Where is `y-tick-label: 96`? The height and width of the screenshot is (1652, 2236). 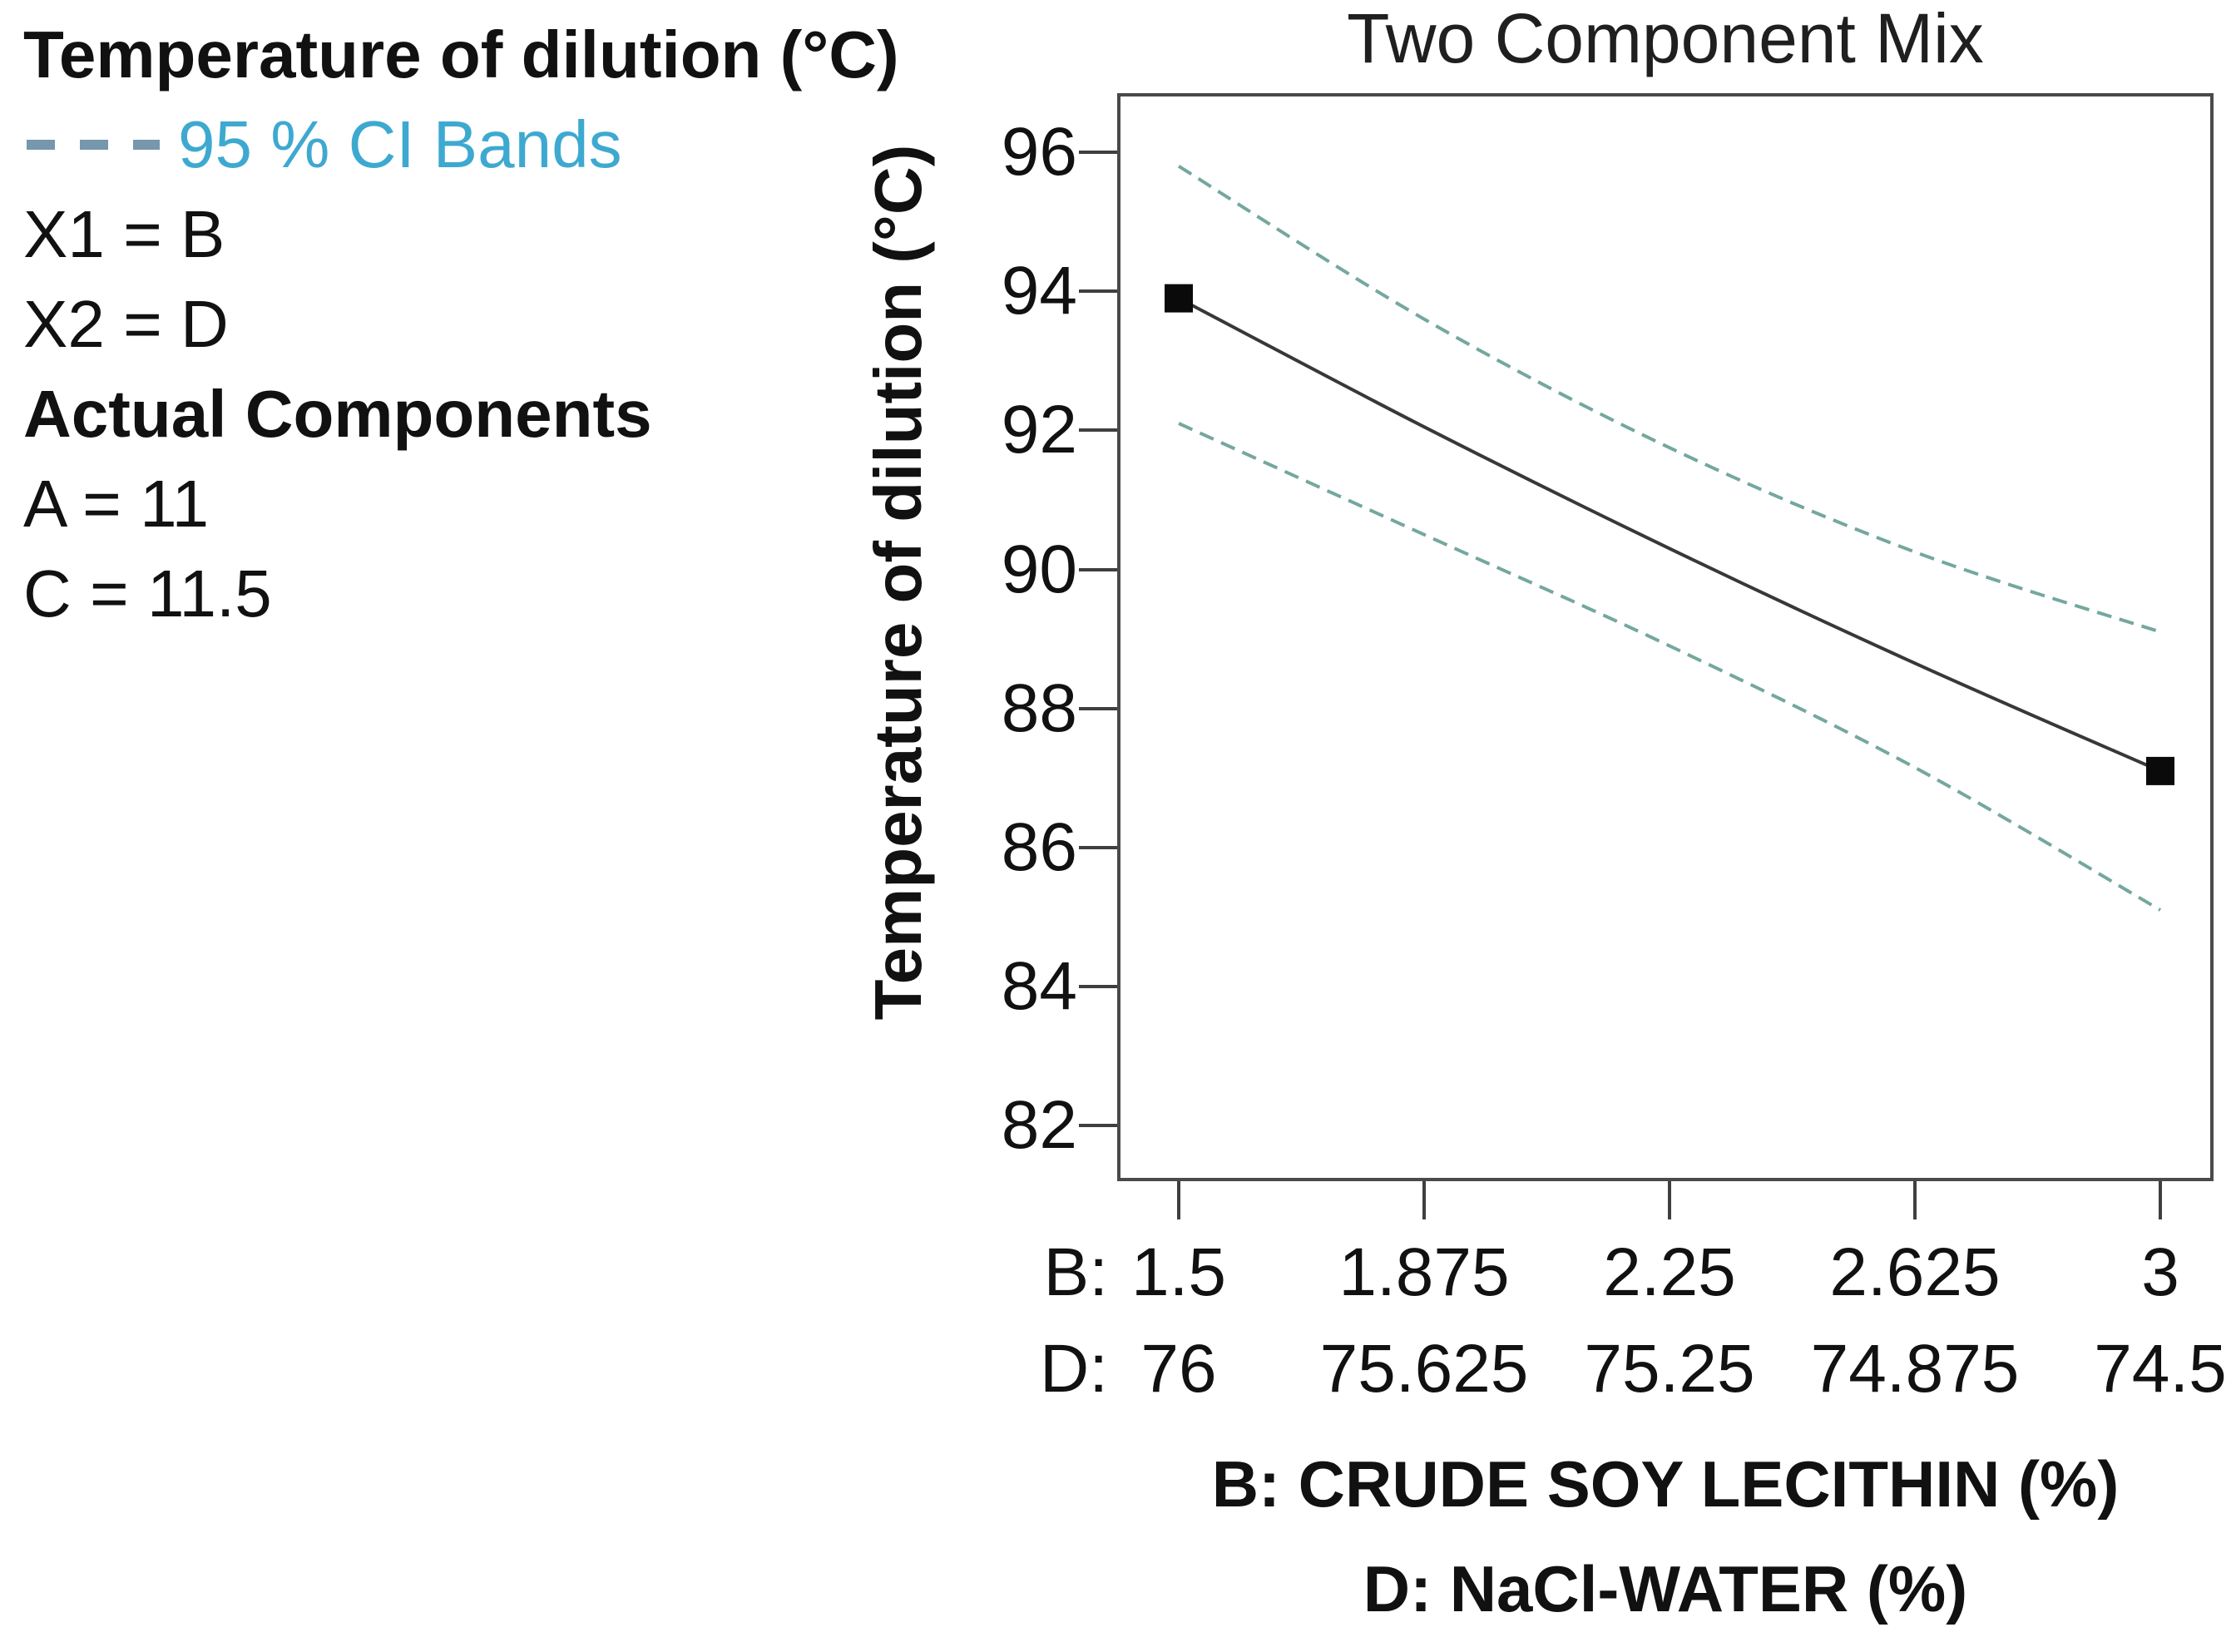 y-tick-label: 96 is located at coordinates (1039, 152).